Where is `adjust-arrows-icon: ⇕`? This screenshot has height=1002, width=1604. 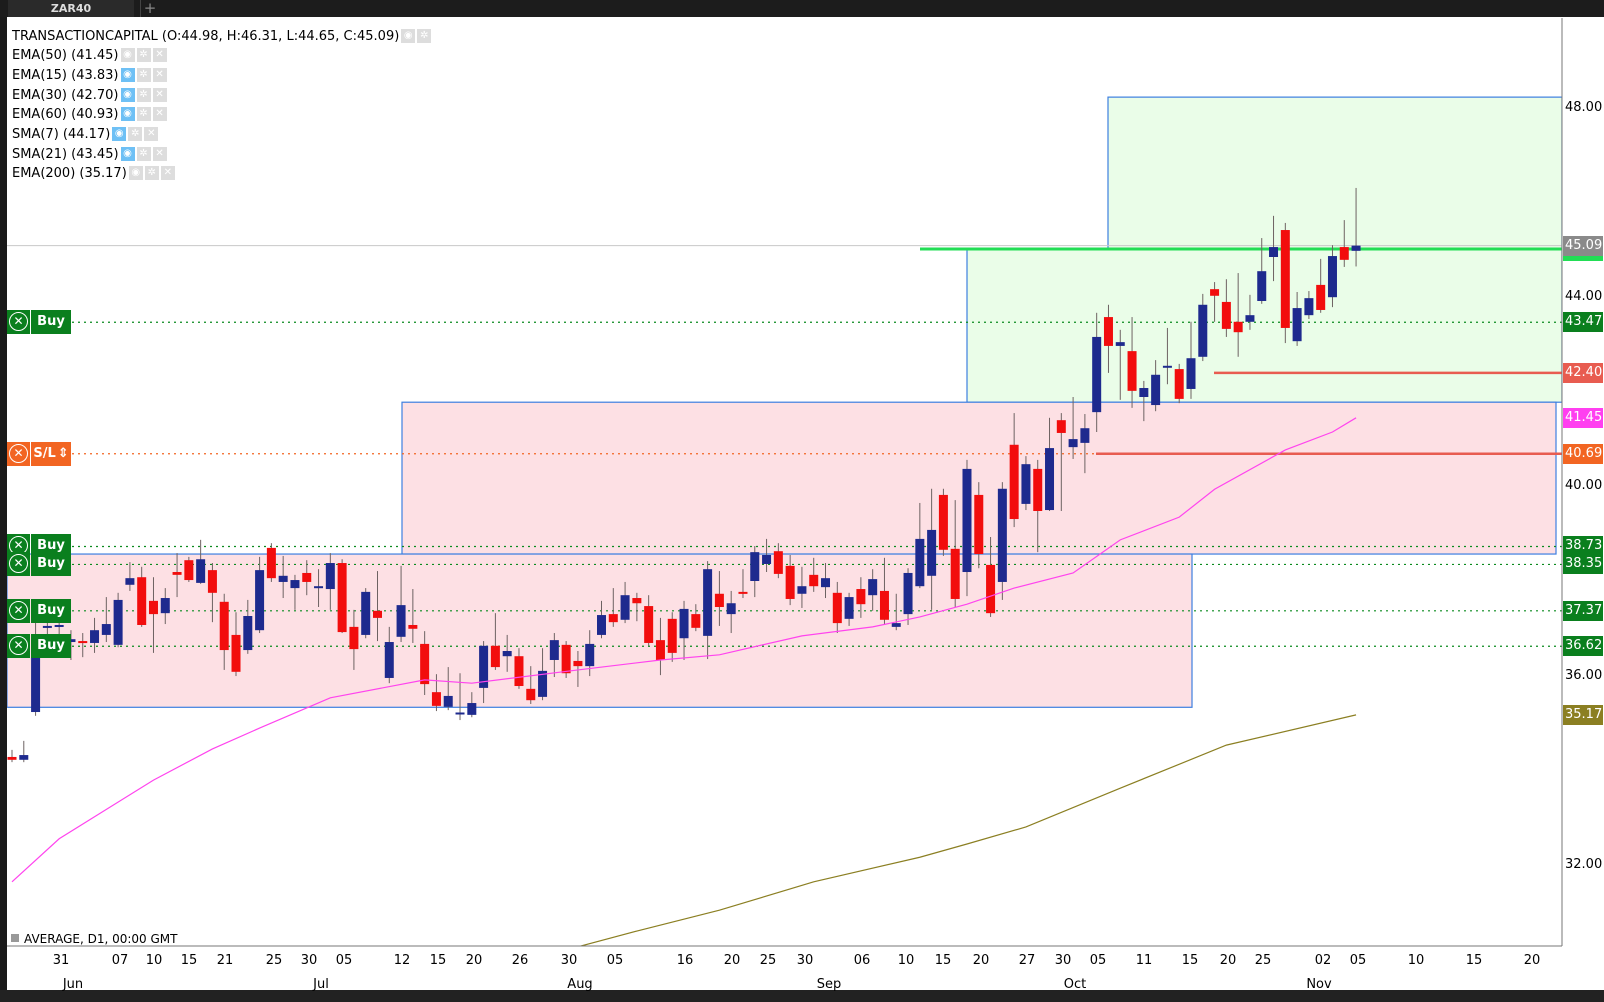
adjust-arrows-icon: ⇕ is located at coordinates (63, 453).